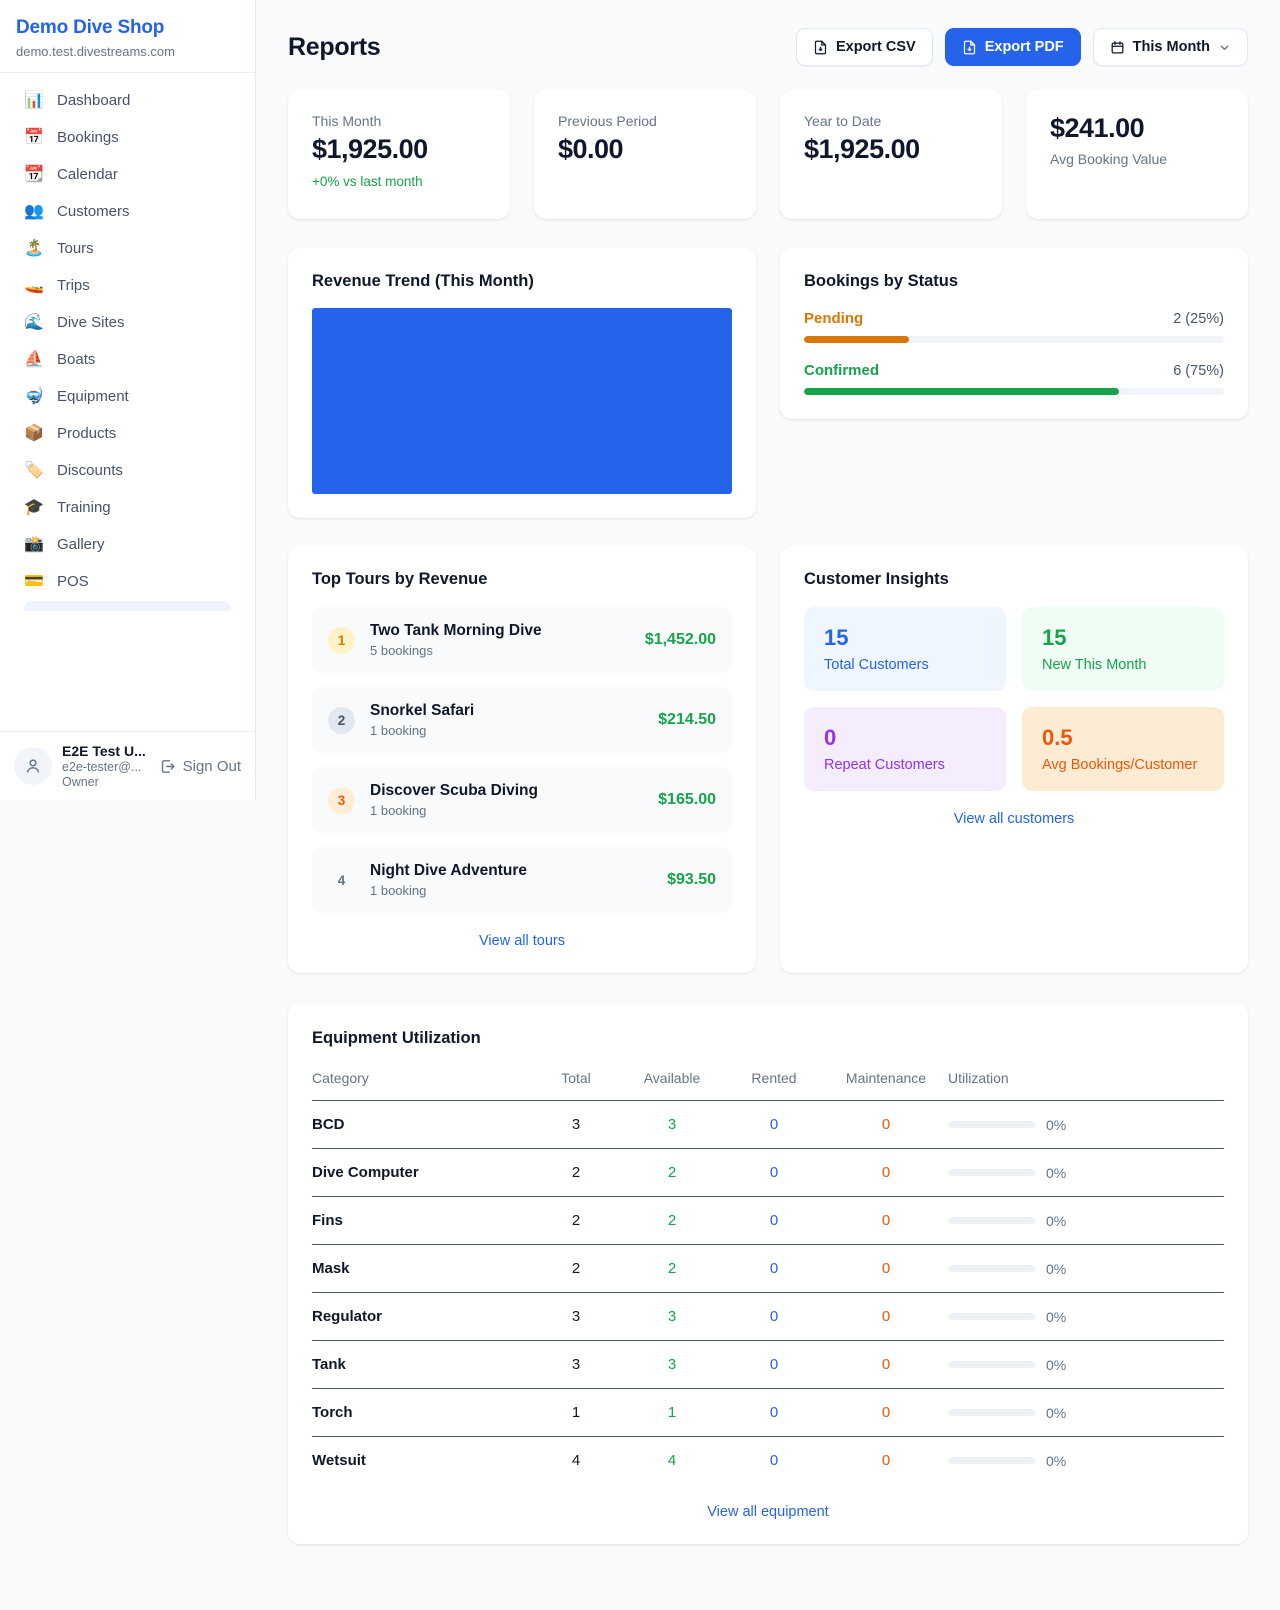 The image size is (1280, 1610). Describe the element at coordinates (127, 507) in the screenshot. I see `sidebar-item-training: 🎓 Training` at that location.